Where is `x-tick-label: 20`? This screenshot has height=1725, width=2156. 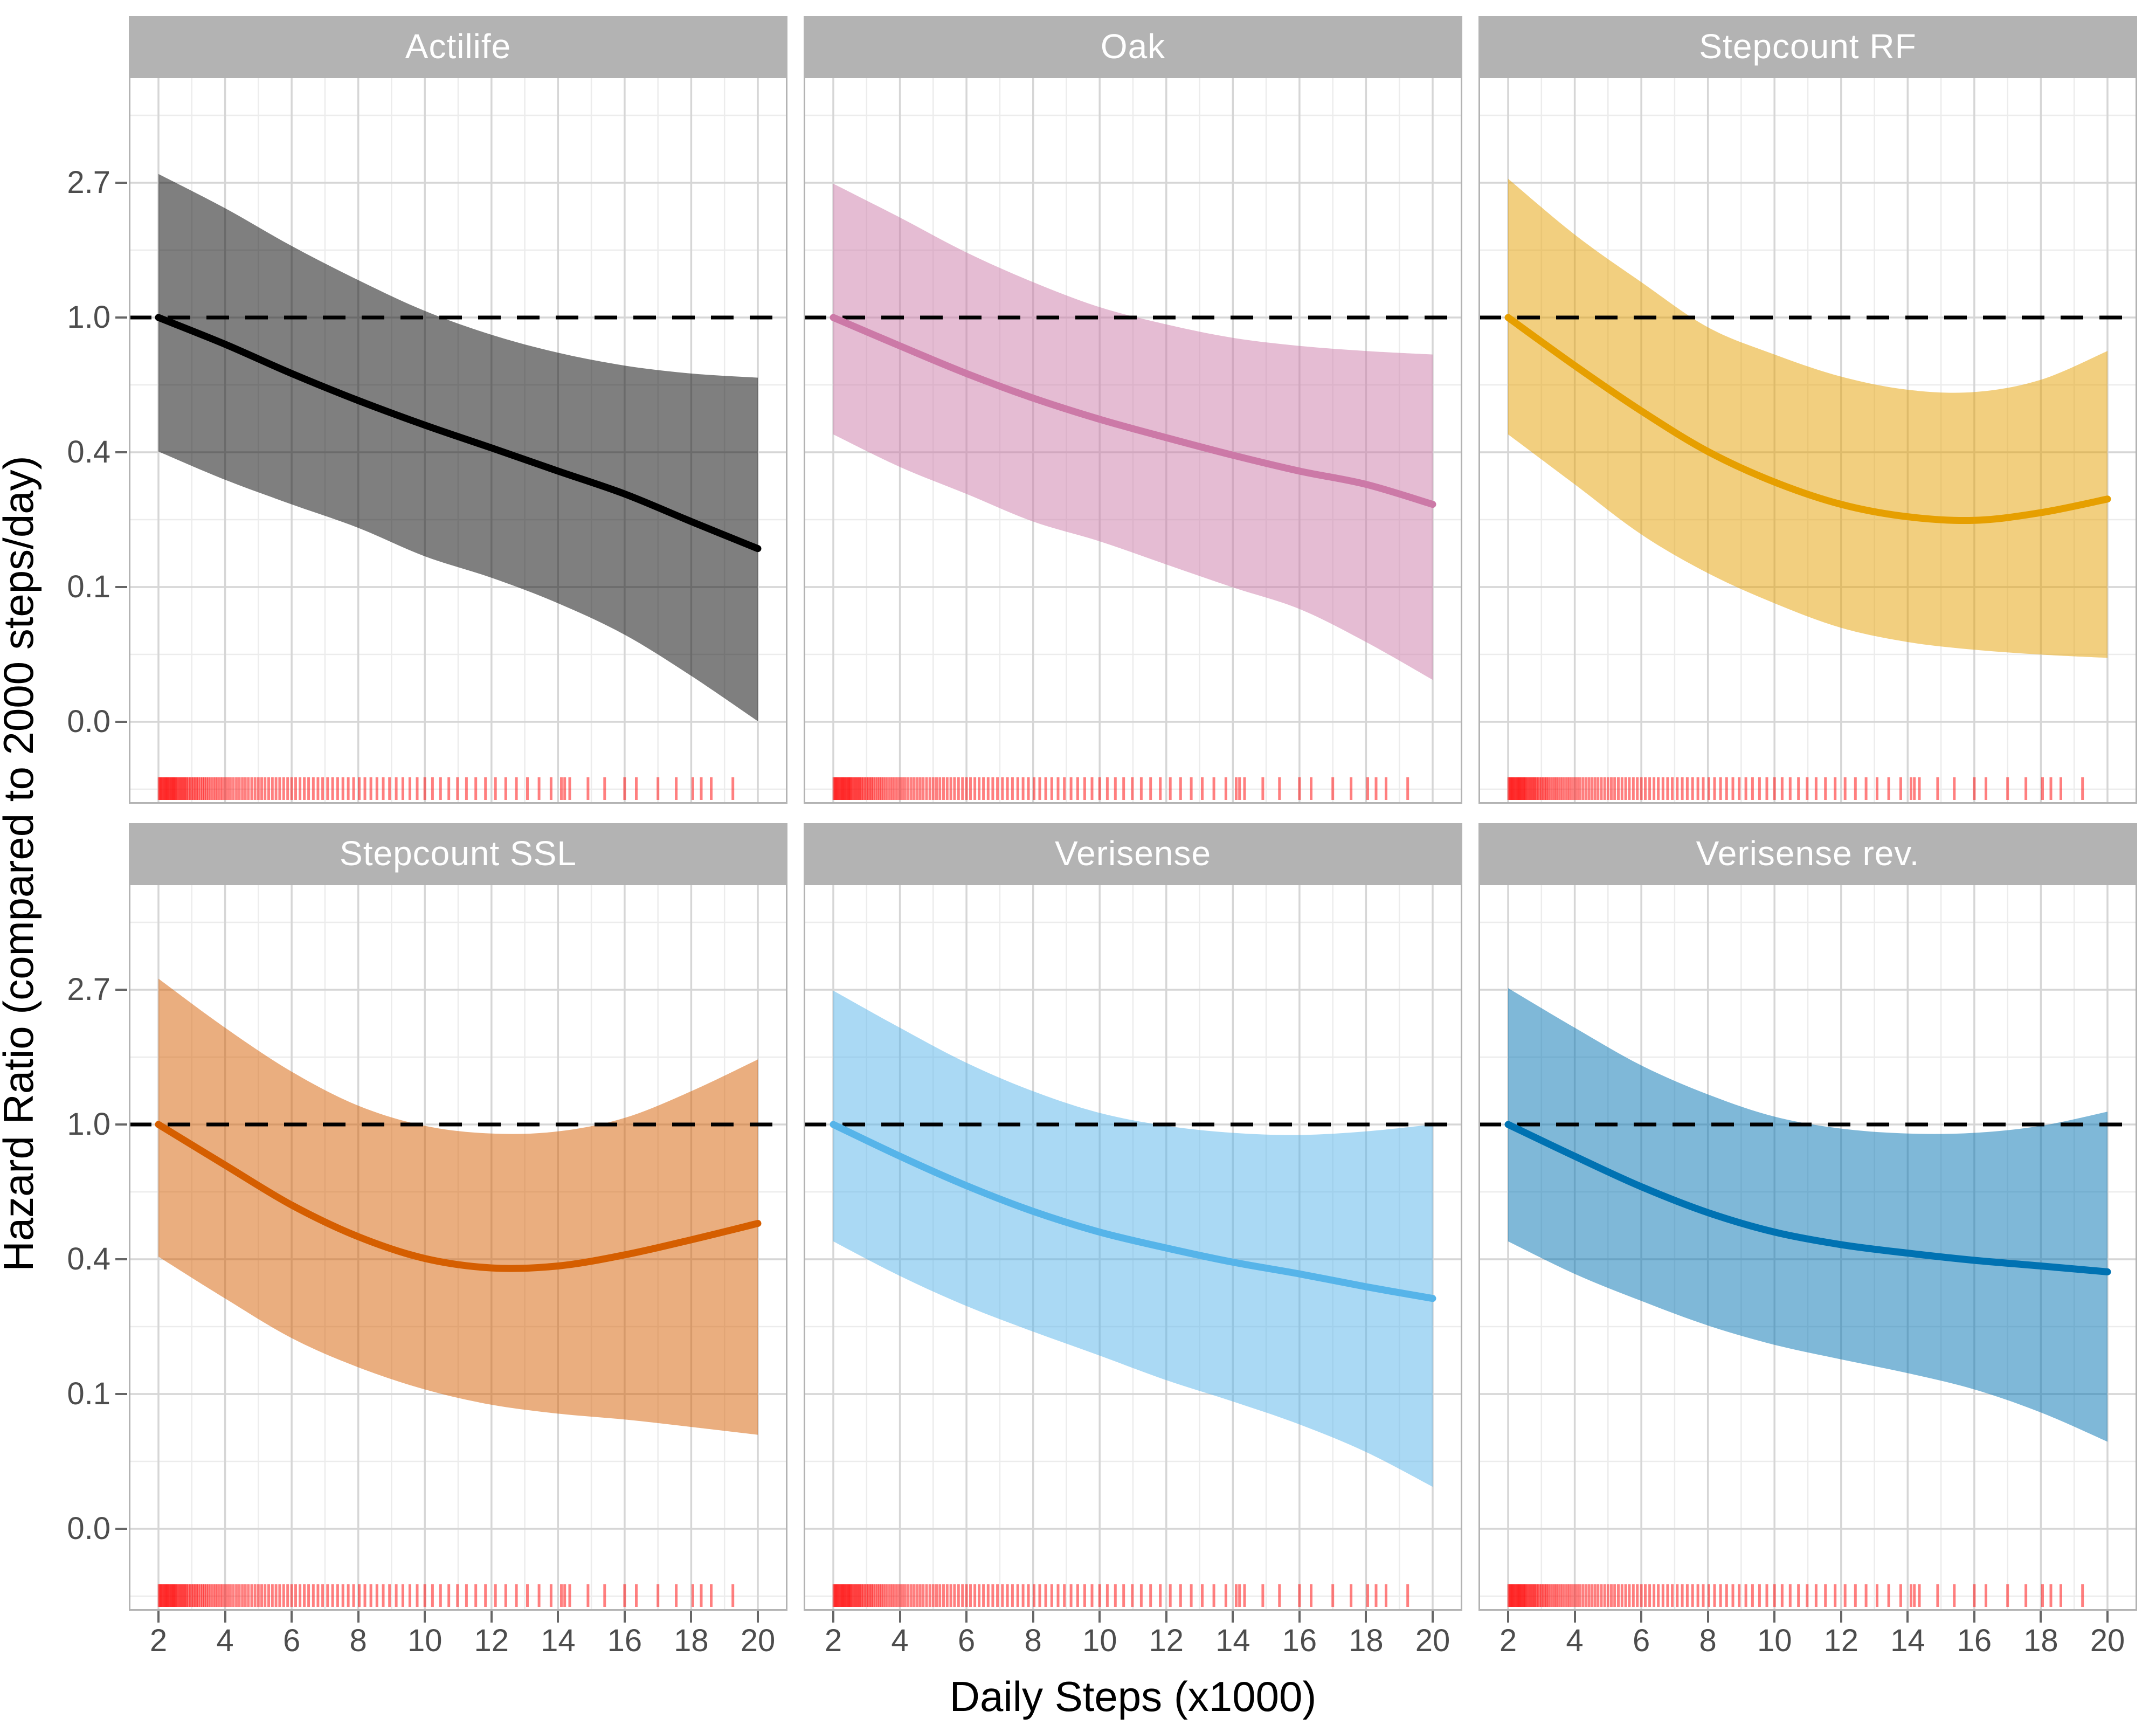
x-tick-label: 20 is located at coordinates (1432, 1640).